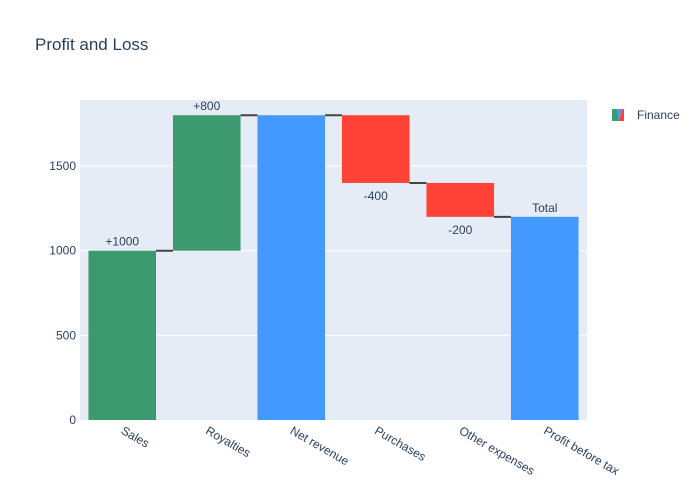 The height and width of the screenshot is (500, 700). Describe the element at coordinates (333, 183) in the screenshot. I see `connectors` at that location.